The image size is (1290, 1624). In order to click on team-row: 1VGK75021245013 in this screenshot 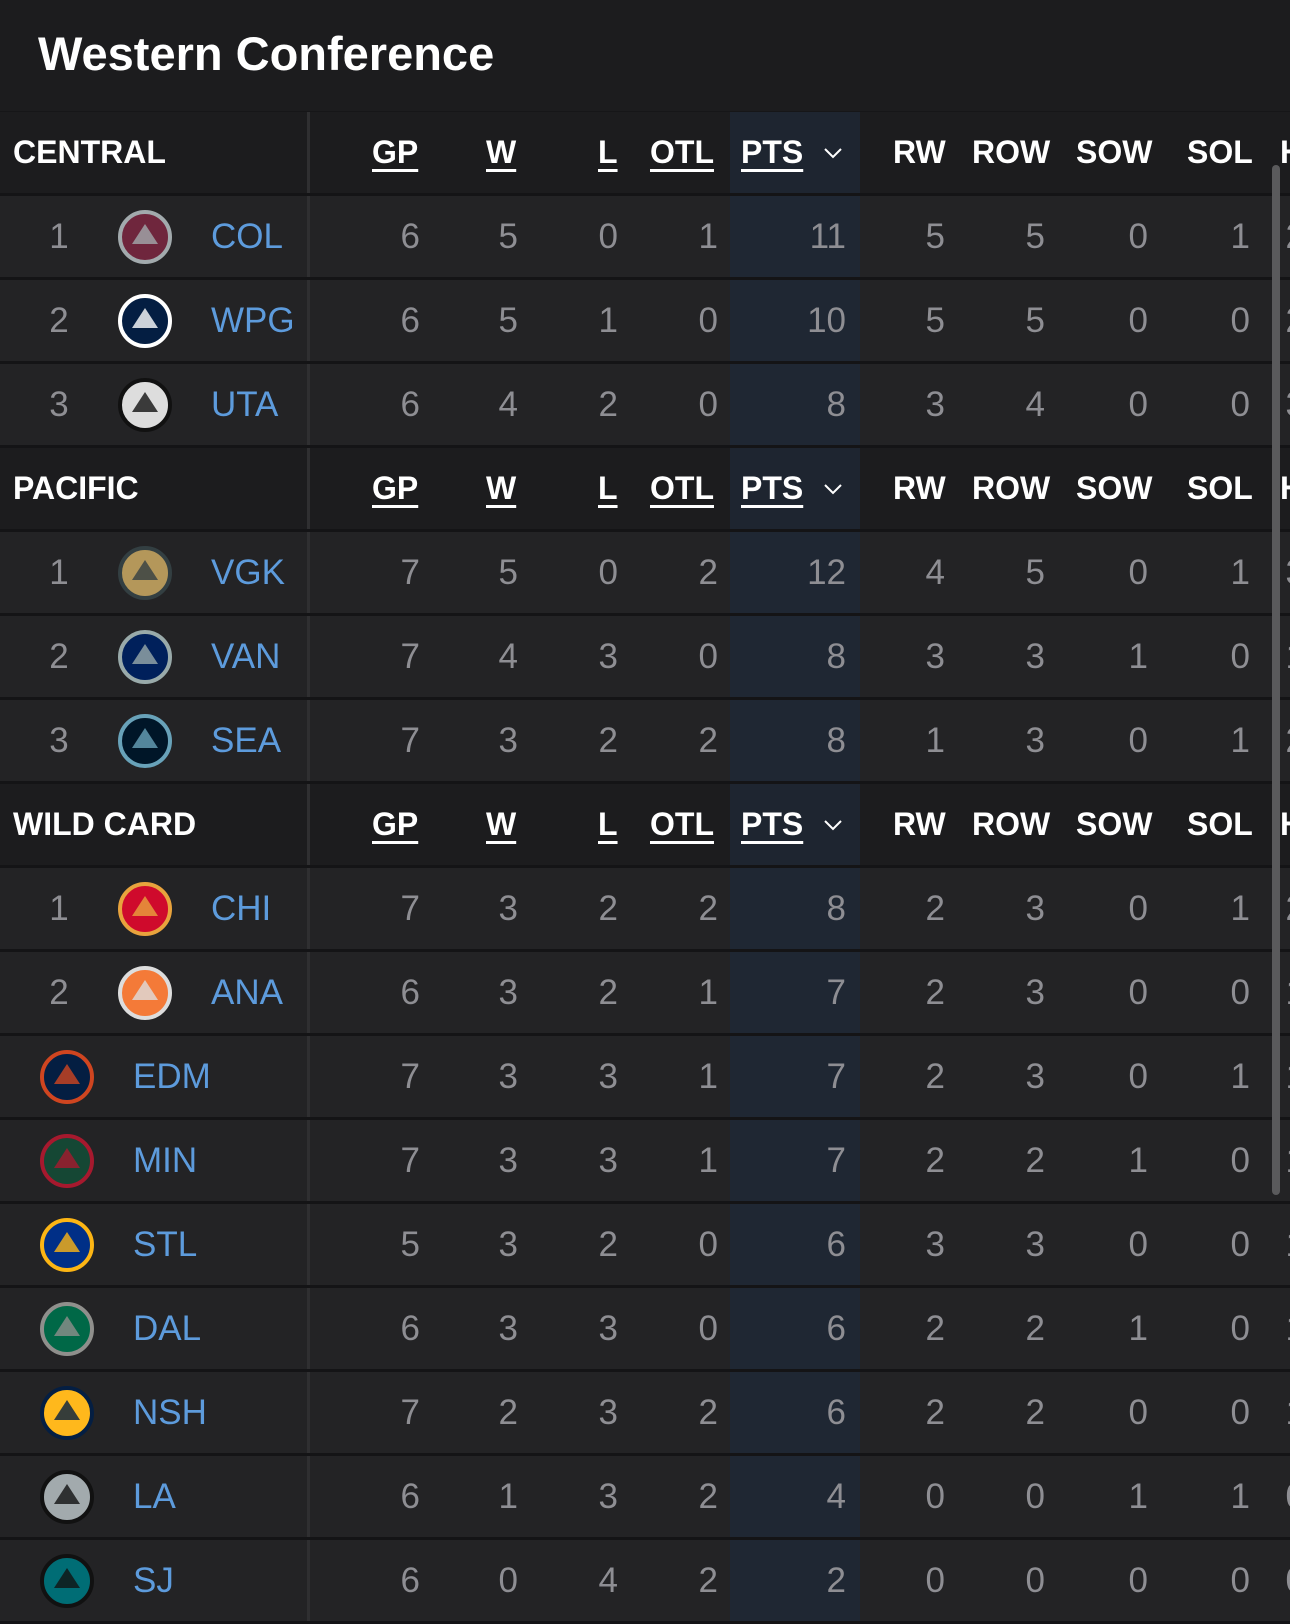, I will do `click(645, 574)`.